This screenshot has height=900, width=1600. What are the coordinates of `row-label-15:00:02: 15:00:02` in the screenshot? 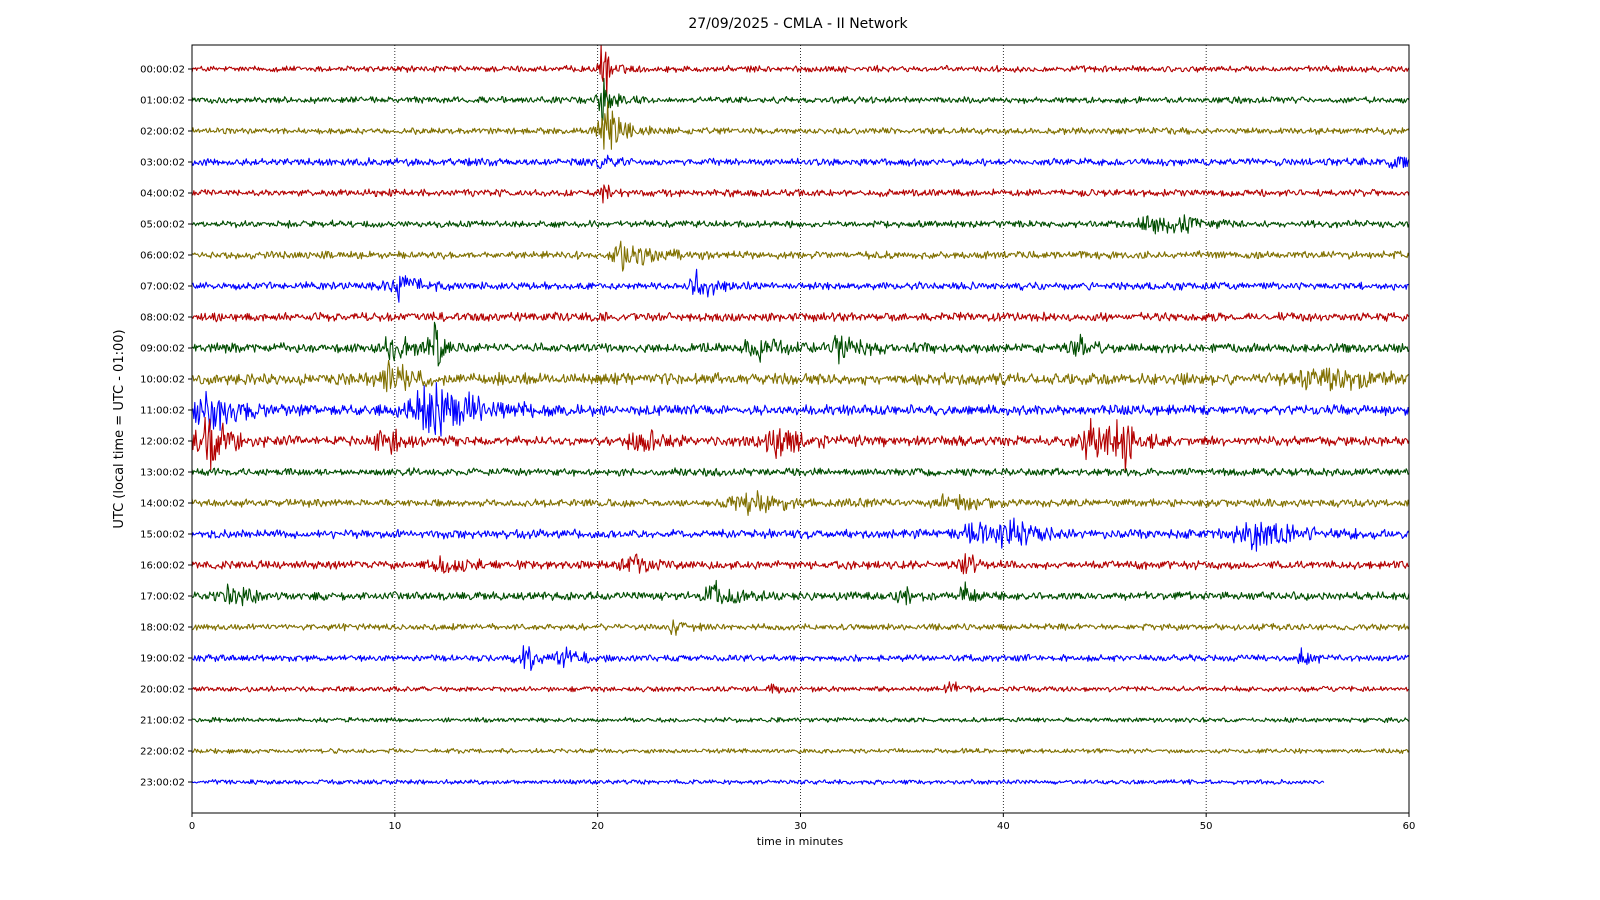 It's located at (162, 535).